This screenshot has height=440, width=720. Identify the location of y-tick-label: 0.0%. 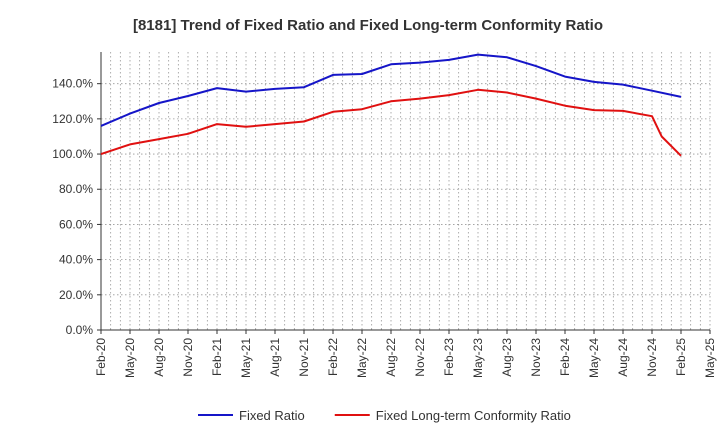
(80, 330).